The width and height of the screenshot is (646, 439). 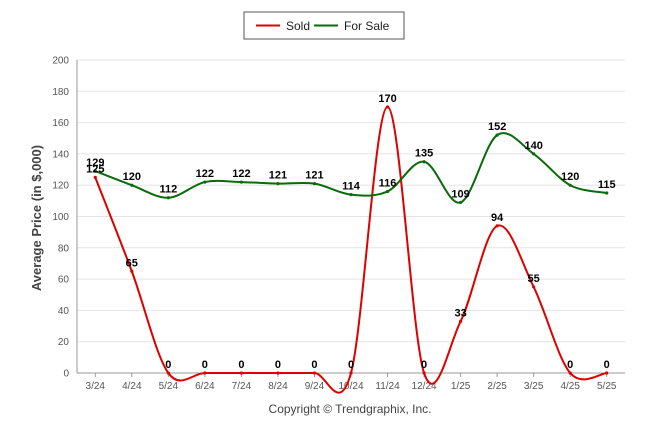 I want to click on x-tick-label-2-25: 2/25, so click(x=497, y=386).